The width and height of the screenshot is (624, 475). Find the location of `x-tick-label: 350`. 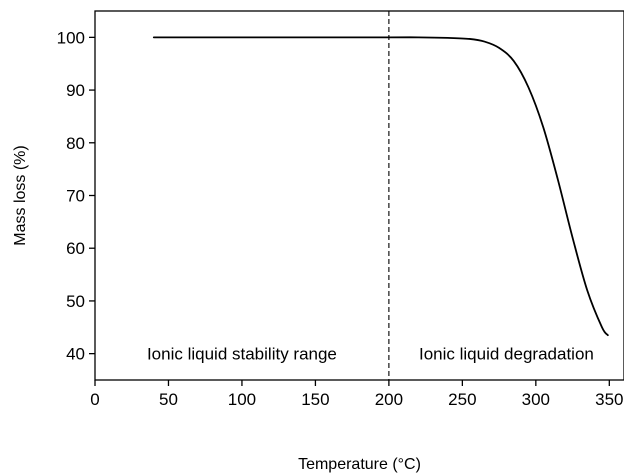

x-tick-label: 350 is located at coordinates (609, 399).